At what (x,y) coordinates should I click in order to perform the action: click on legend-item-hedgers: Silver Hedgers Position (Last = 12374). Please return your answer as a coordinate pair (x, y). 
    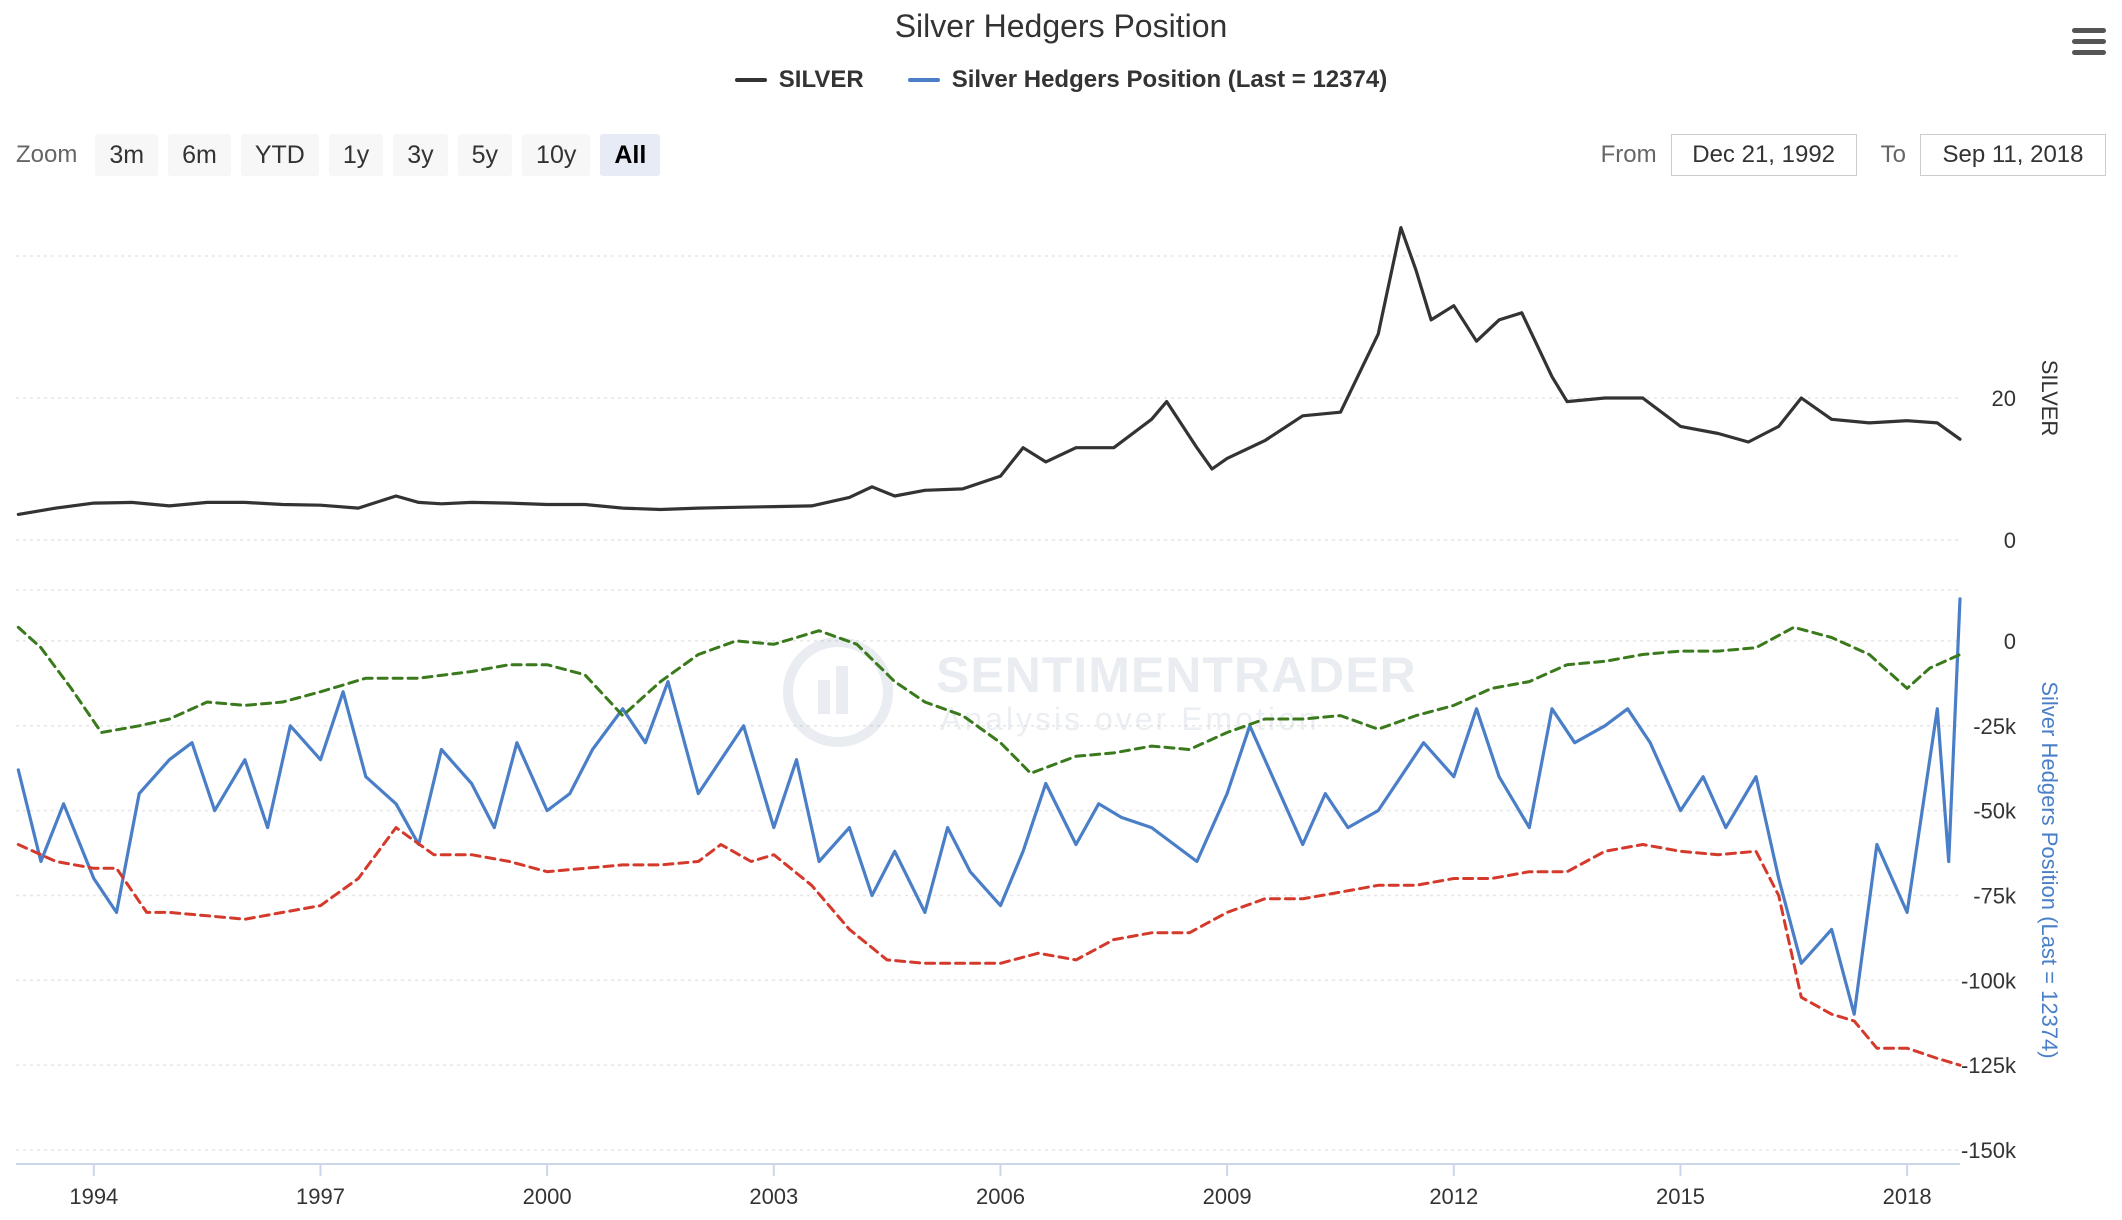
    Looking at the image, I should click on (1147, 80).